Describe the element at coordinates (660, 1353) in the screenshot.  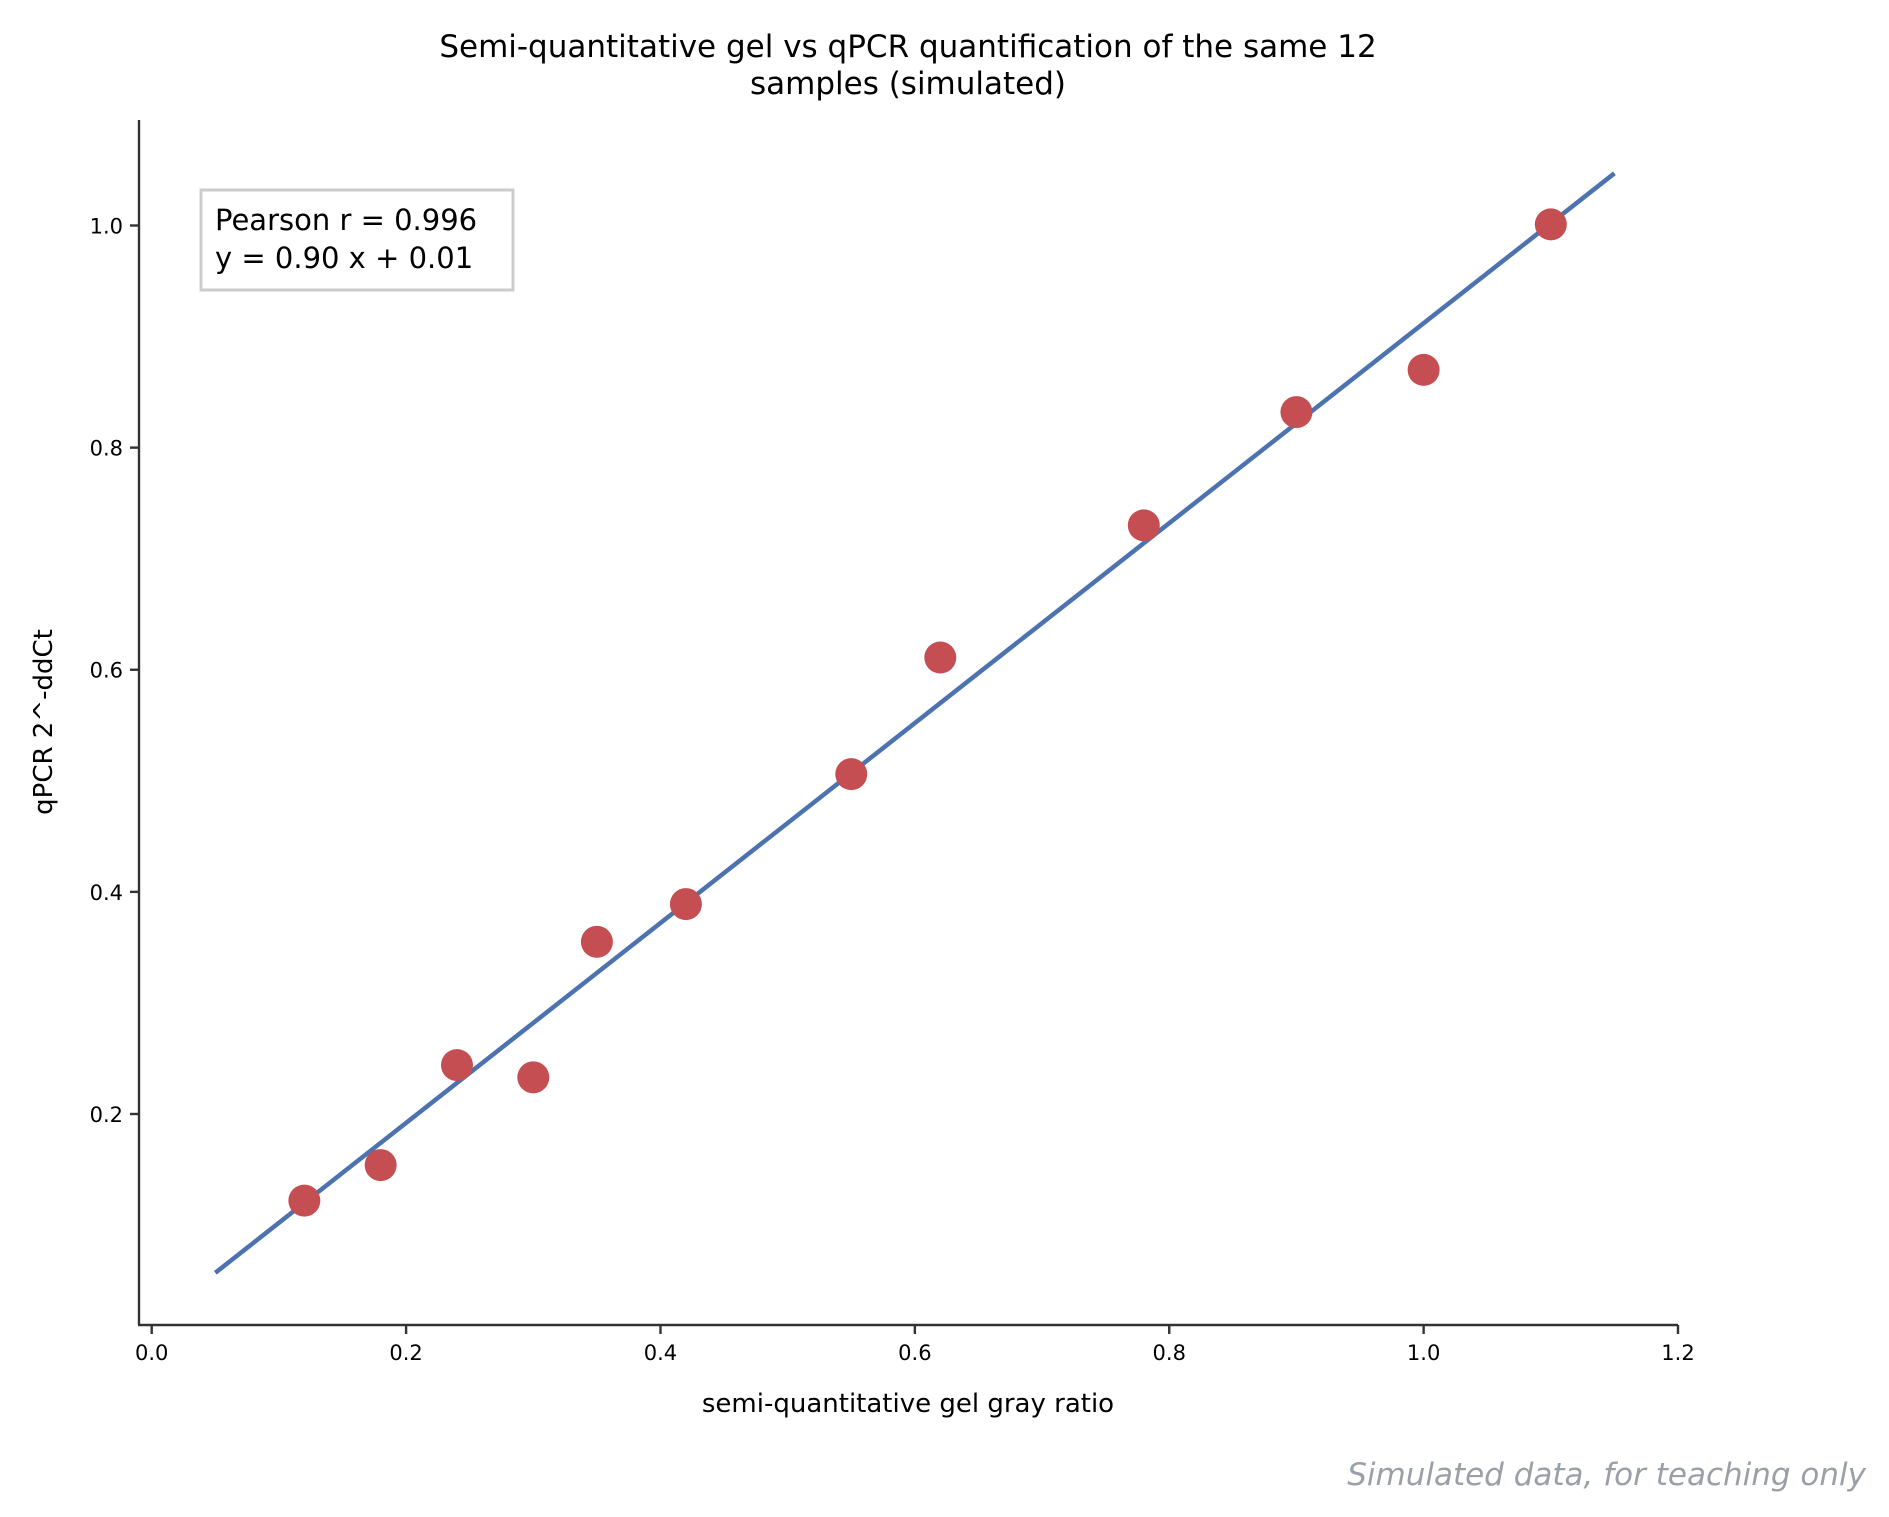
I see `x-tick-label: 0.4` at that location.